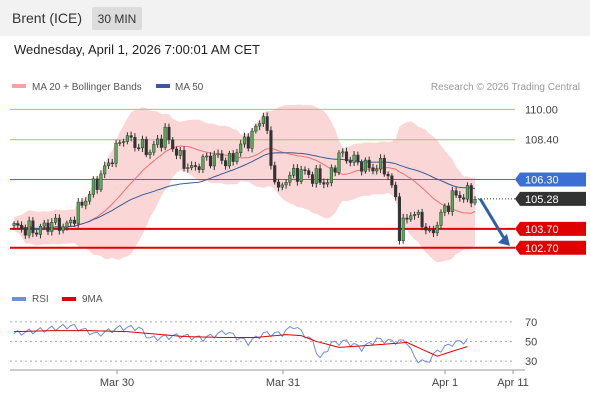 Image resolution: width=590 pixels, height=400 pixels. What do you see at coordinates (505, 87) in the screenshot?
I see `source-credit: Research © 2026 Trading Central` at bounding box center [505, 87].